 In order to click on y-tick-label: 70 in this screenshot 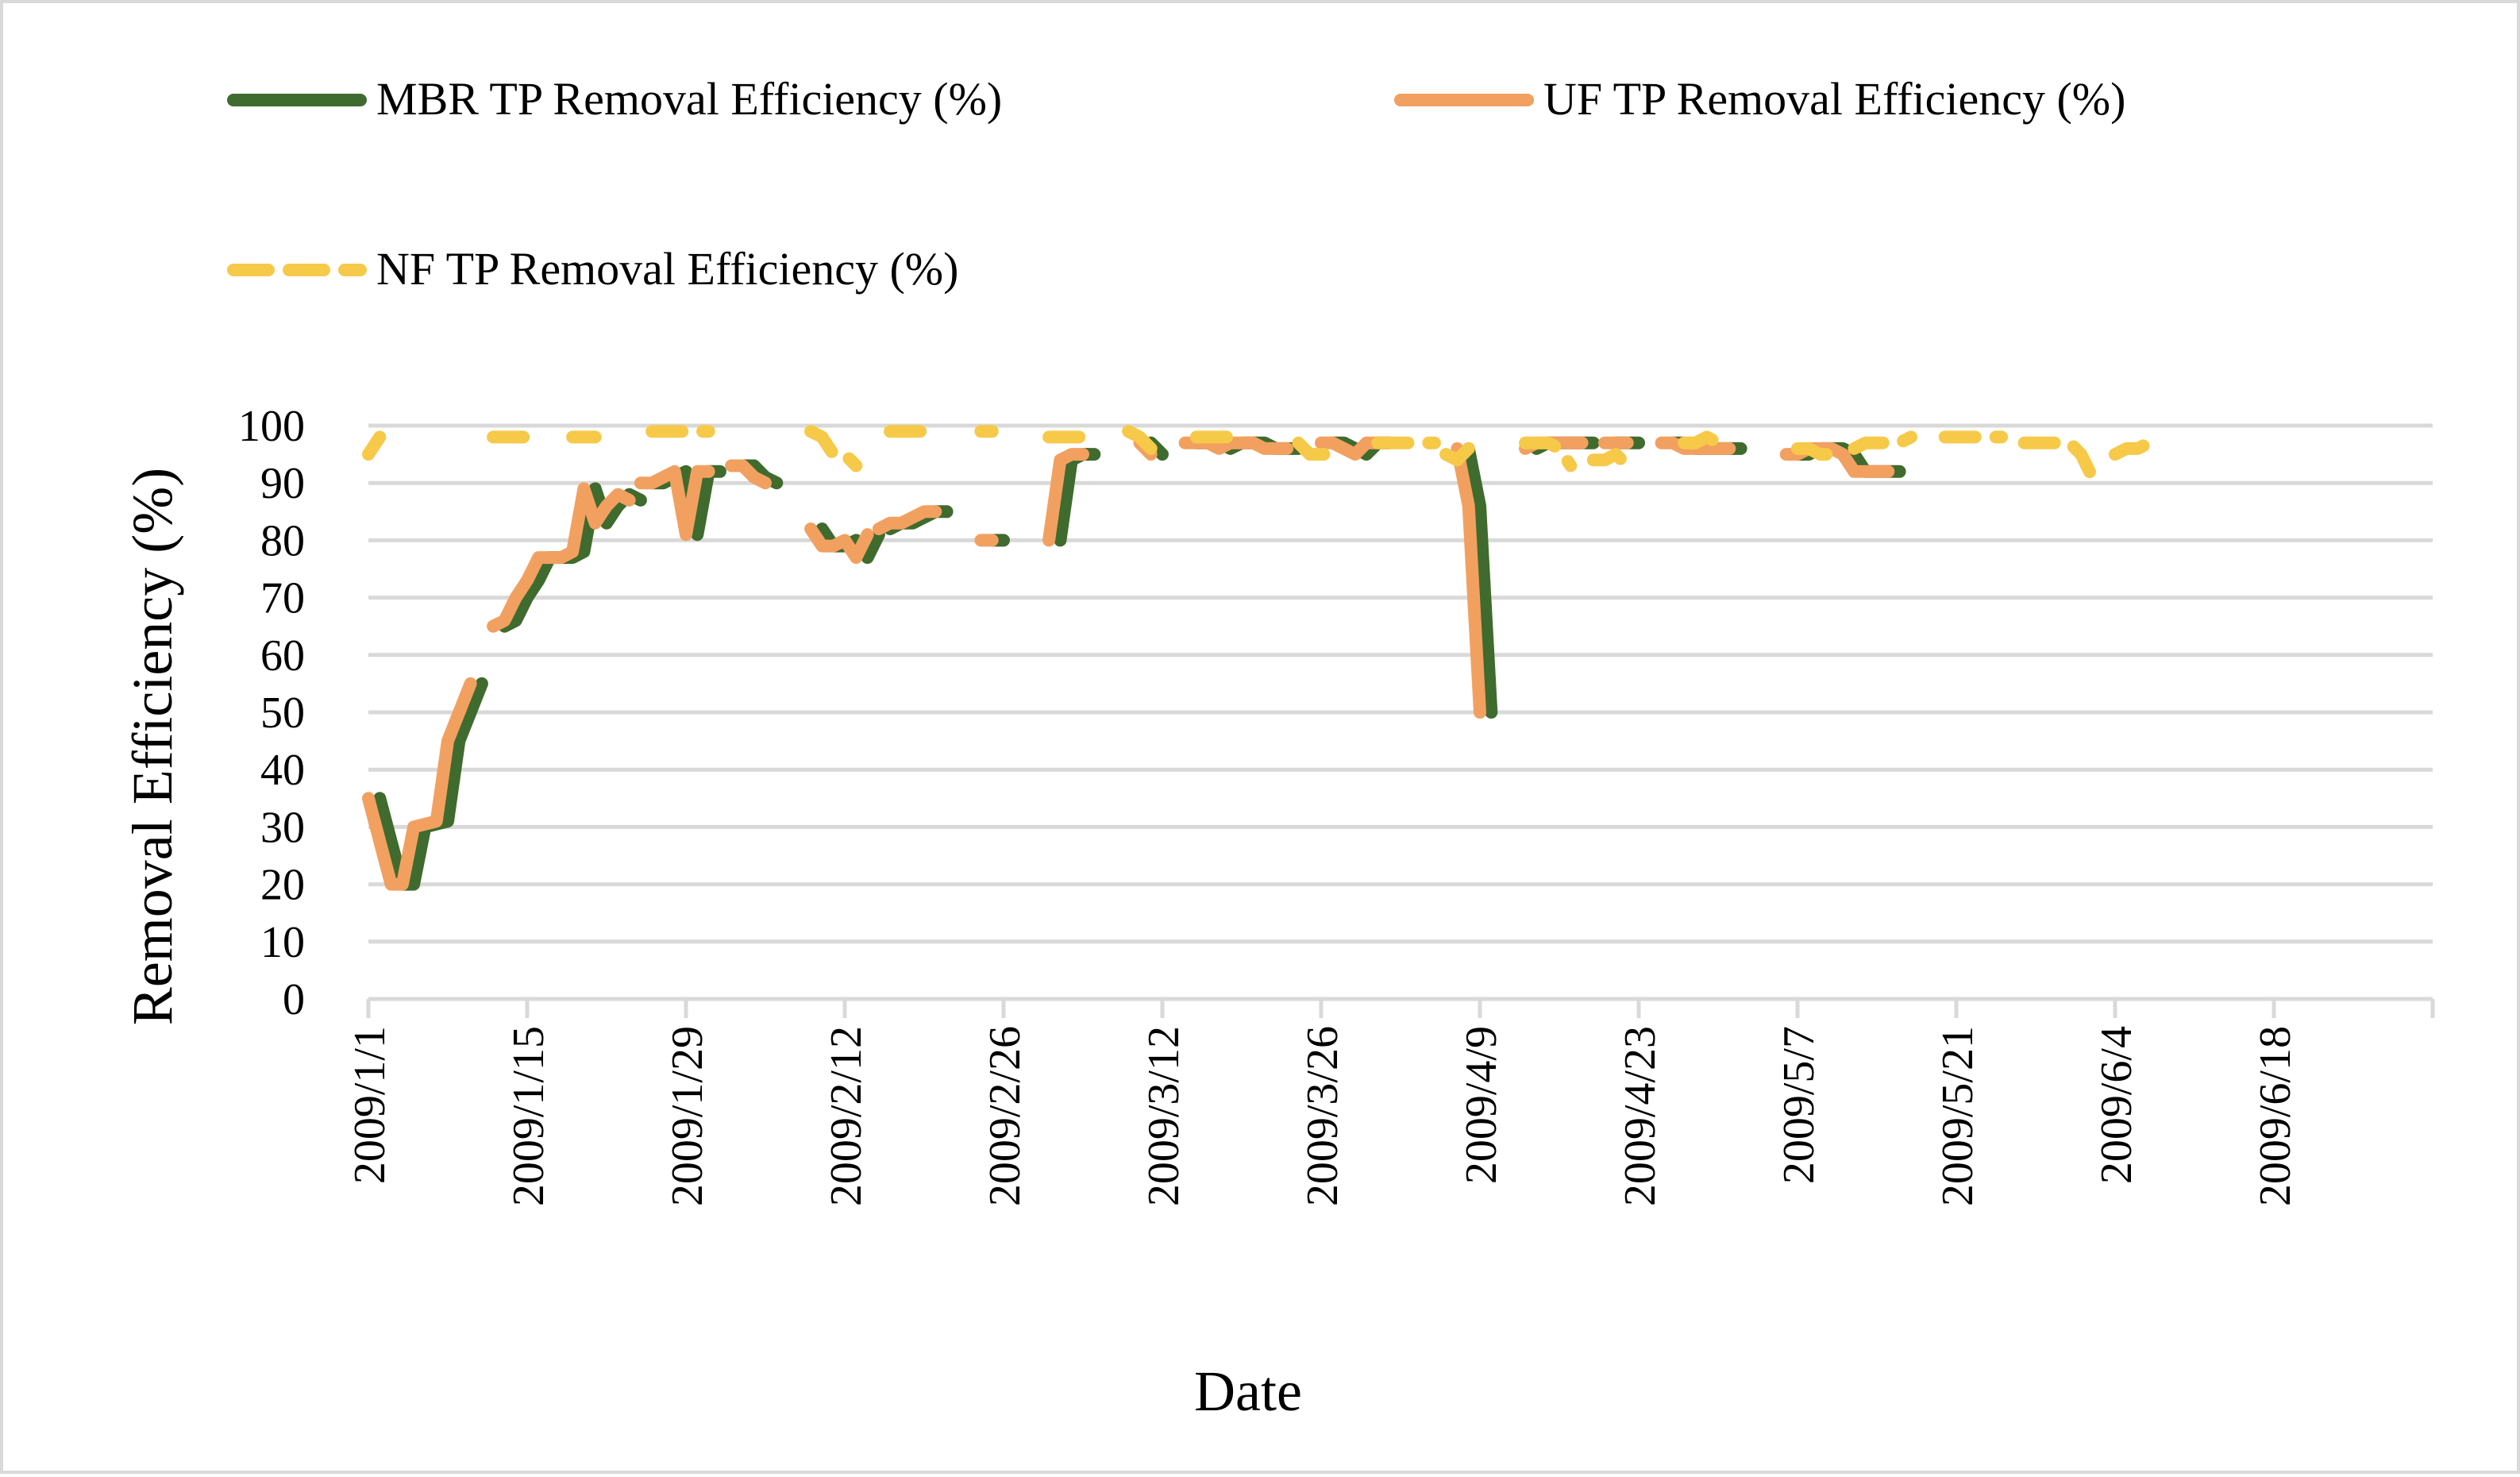, I will do `click(282, 599)`.